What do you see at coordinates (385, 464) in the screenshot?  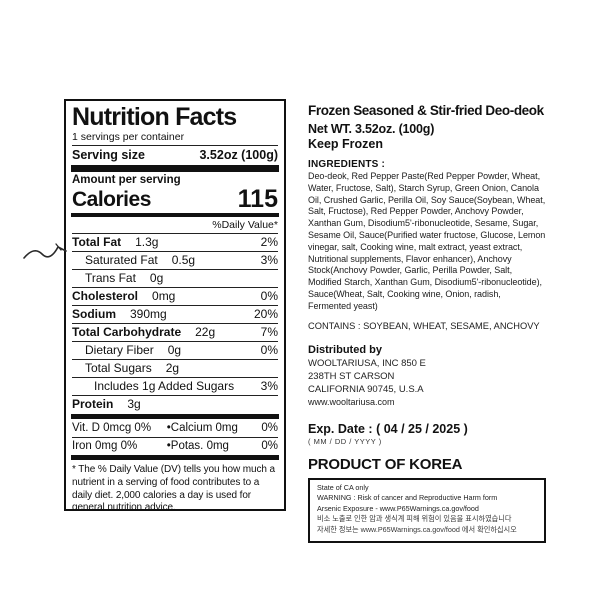 I see `country-of-origin: PRODUCT OF KOREA` at bounding box center [385, 464].